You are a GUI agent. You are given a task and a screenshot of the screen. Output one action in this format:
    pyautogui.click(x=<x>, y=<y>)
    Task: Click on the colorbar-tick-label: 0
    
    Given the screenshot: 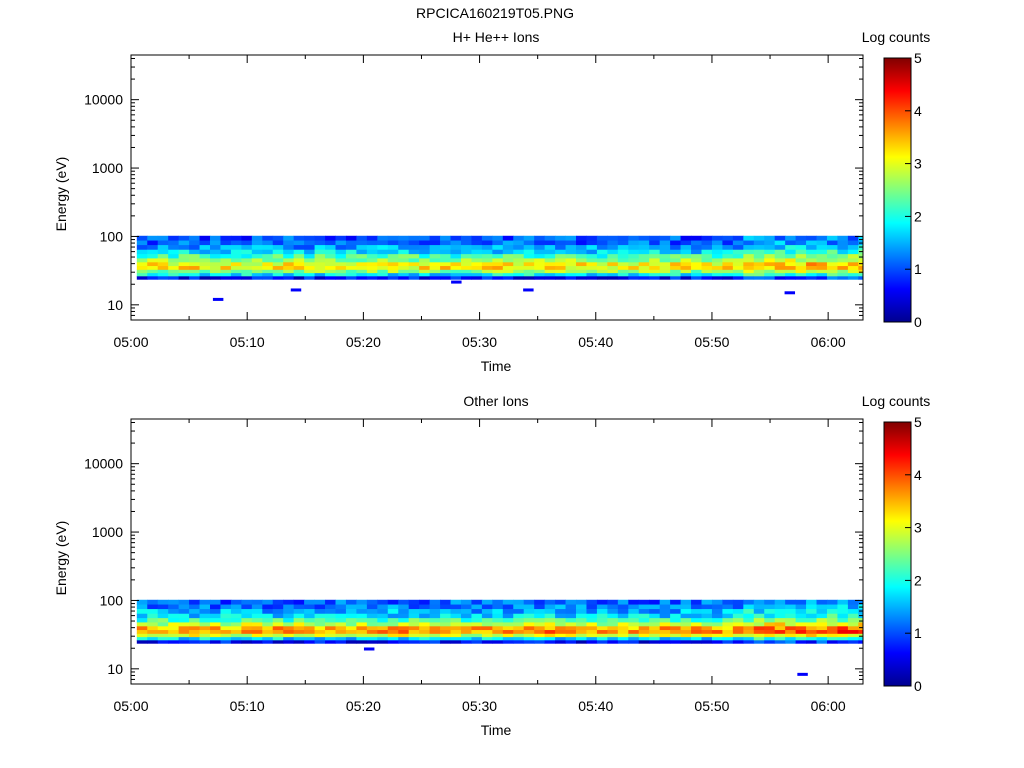 What is the action you would take?
    pyautogui.click(x=918, y=322)
    